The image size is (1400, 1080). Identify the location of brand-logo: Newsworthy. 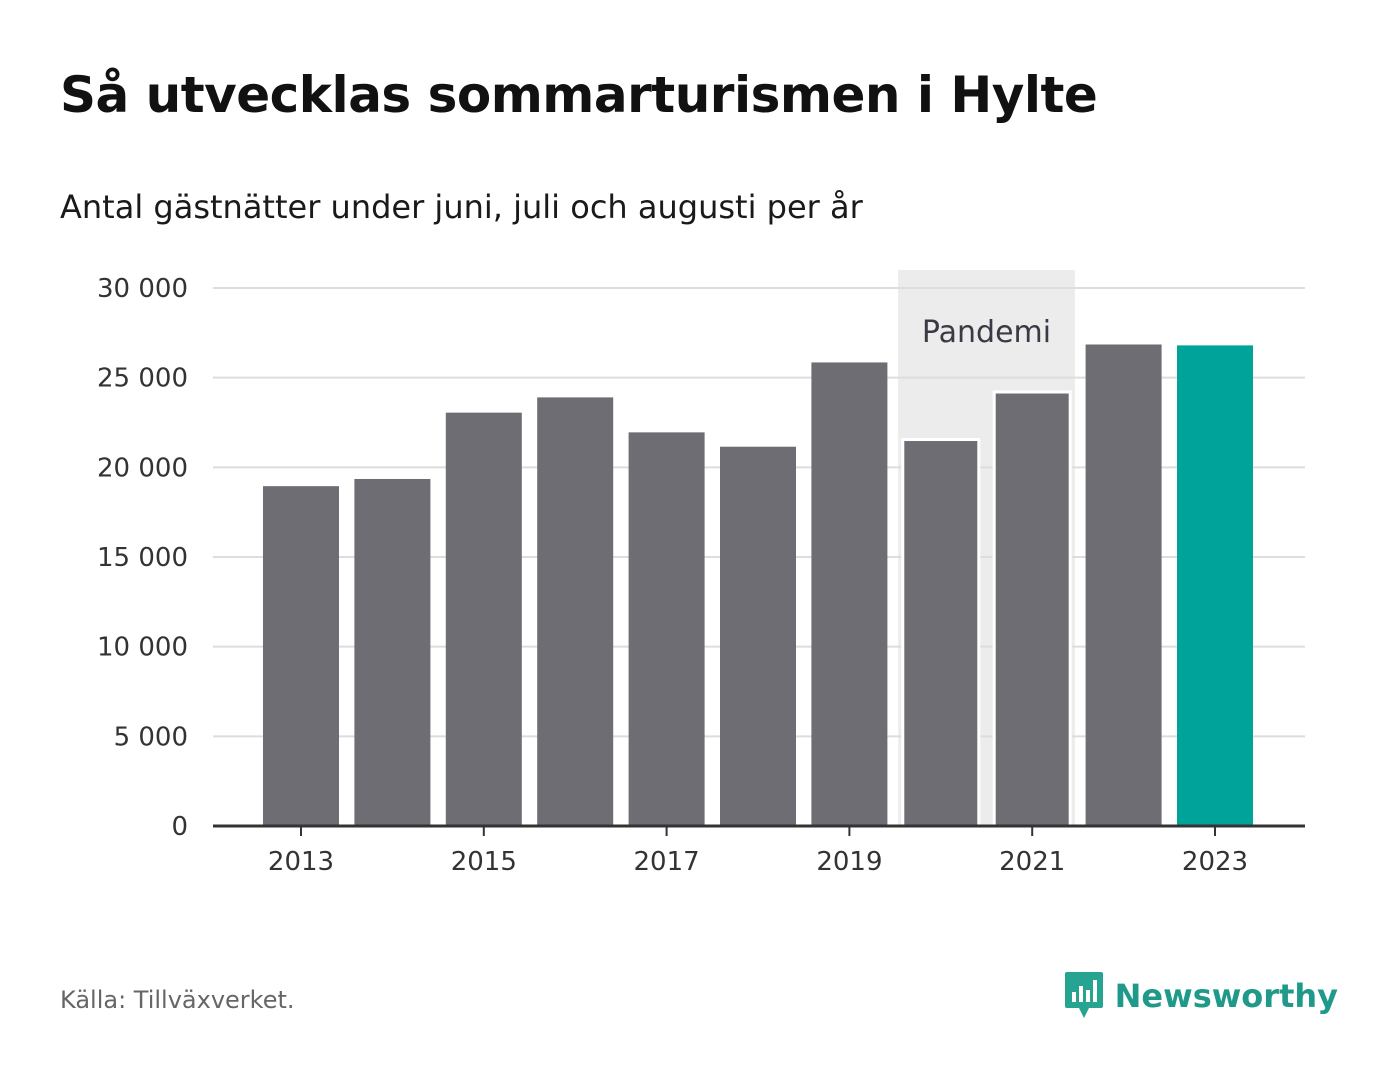
(1200, 996).